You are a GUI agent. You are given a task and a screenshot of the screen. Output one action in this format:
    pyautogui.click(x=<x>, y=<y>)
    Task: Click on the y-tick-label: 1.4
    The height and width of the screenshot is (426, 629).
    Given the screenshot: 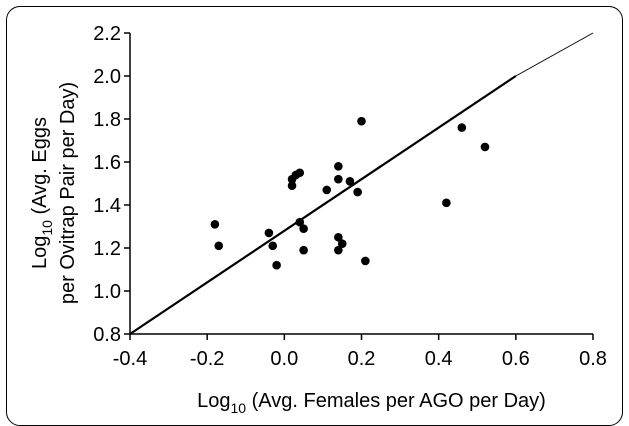 What is the action you would take?
    pyautogui.click(x=107, y=206)
    